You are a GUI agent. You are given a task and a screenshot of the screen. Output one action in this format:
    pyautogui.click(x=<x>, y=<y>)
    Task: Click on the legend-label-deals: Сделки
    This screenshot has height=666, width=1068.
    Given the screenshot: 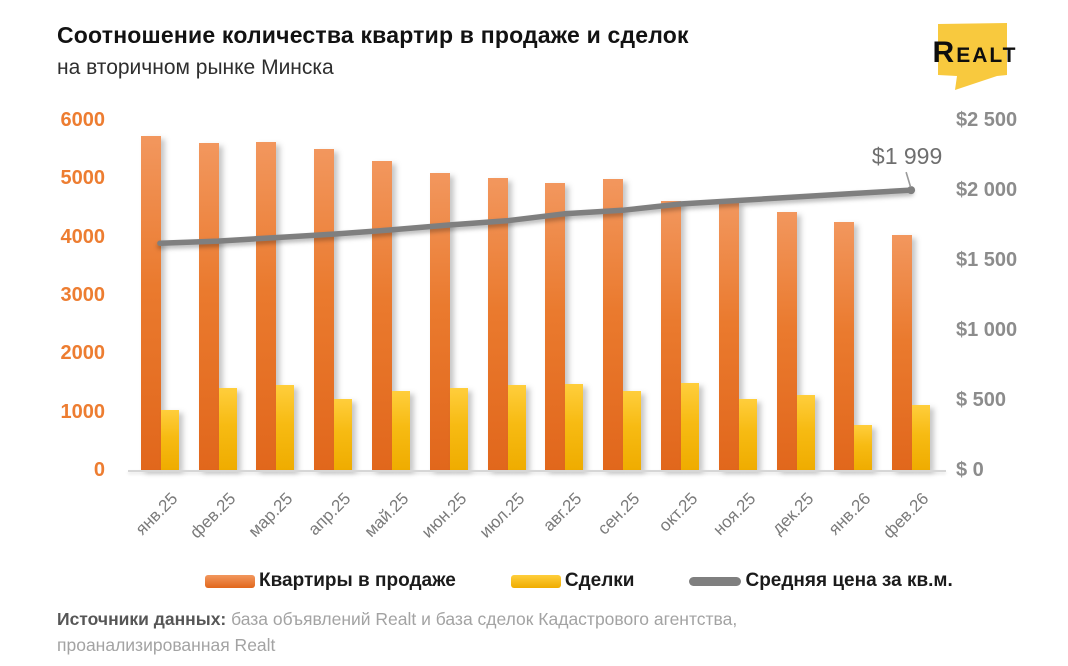 What is the action you would take?
    pyautogui.click(x=599, y=580)
    